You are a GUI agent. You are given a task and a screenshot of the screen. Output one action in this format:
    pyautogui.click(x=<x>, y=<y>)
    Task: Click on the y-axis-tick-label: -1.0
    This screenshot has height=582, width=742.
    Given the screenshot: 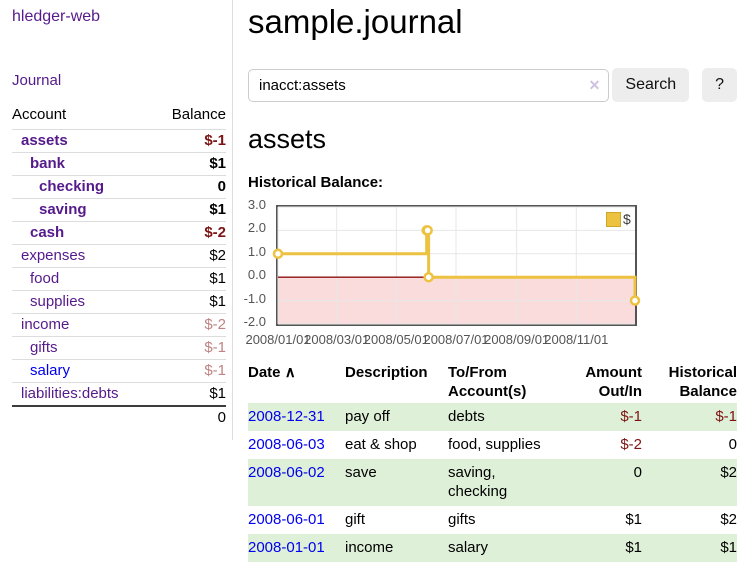 What is the action you would take?
    pyautogui.click(x=254, y=298)
    